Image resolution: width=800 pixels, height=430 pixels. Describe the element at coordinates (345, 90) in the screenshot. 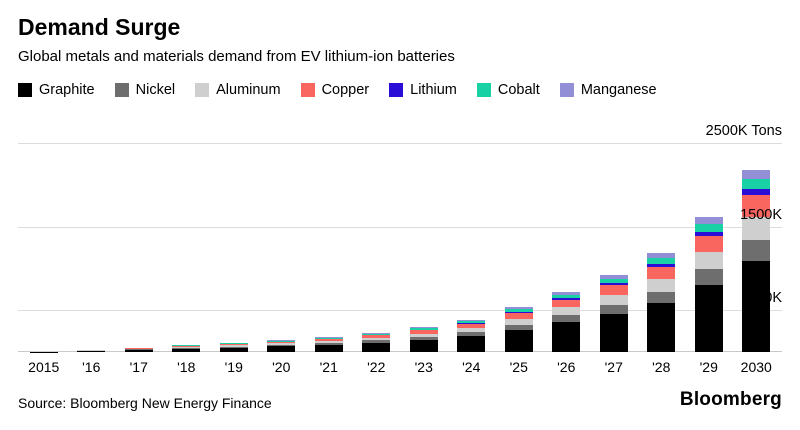

I see `legend-label-copper: Copper` at that location.